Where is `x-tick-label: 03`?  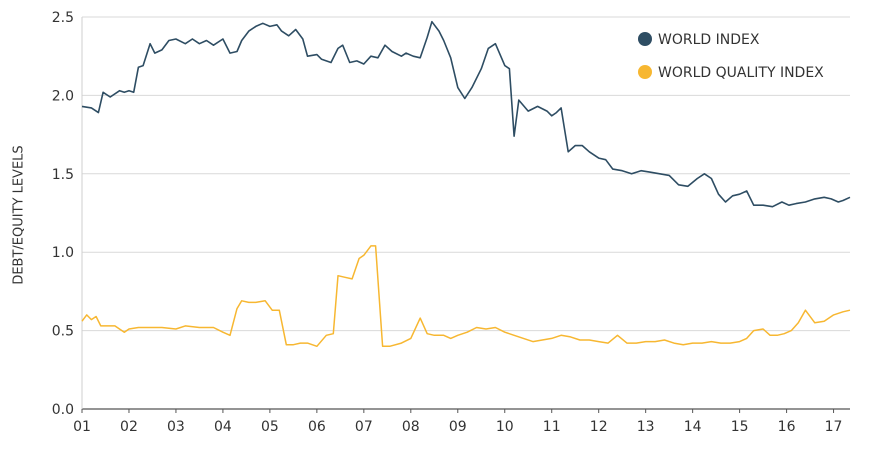 x-tick-label: 03 is located at coordinates (176, 427).